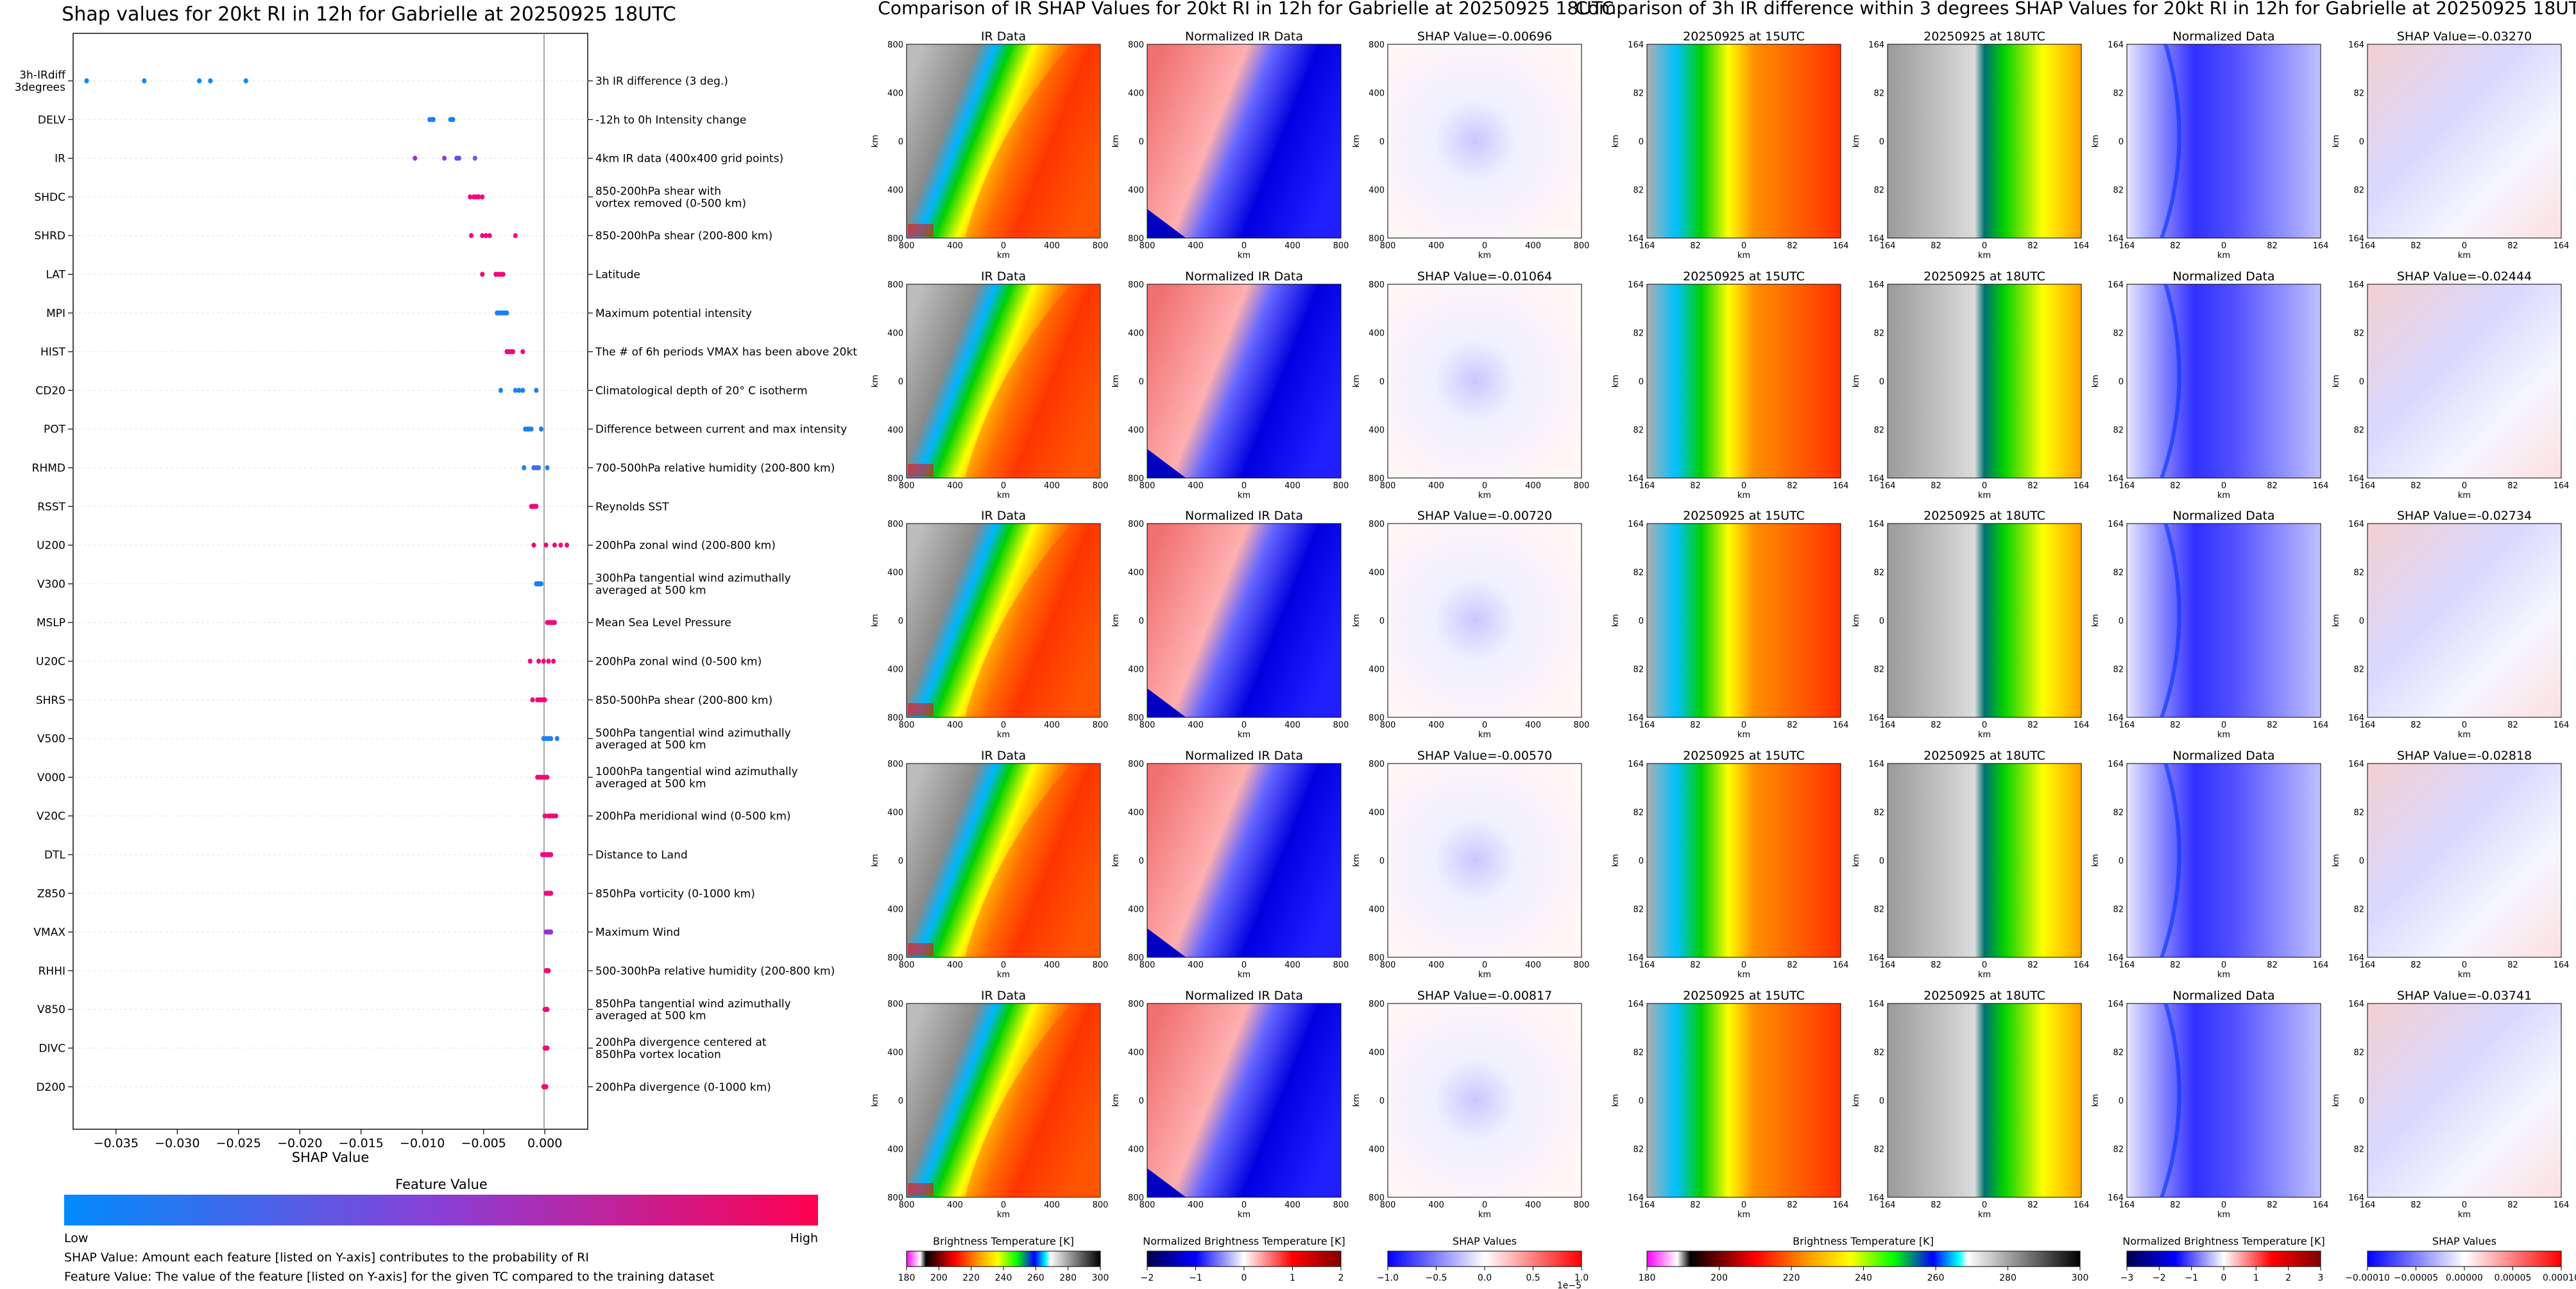 Image resolution: width=2576 pixels, height=1289 pixels. I want to click on feature-code-label: DELV, so click(51, 120).